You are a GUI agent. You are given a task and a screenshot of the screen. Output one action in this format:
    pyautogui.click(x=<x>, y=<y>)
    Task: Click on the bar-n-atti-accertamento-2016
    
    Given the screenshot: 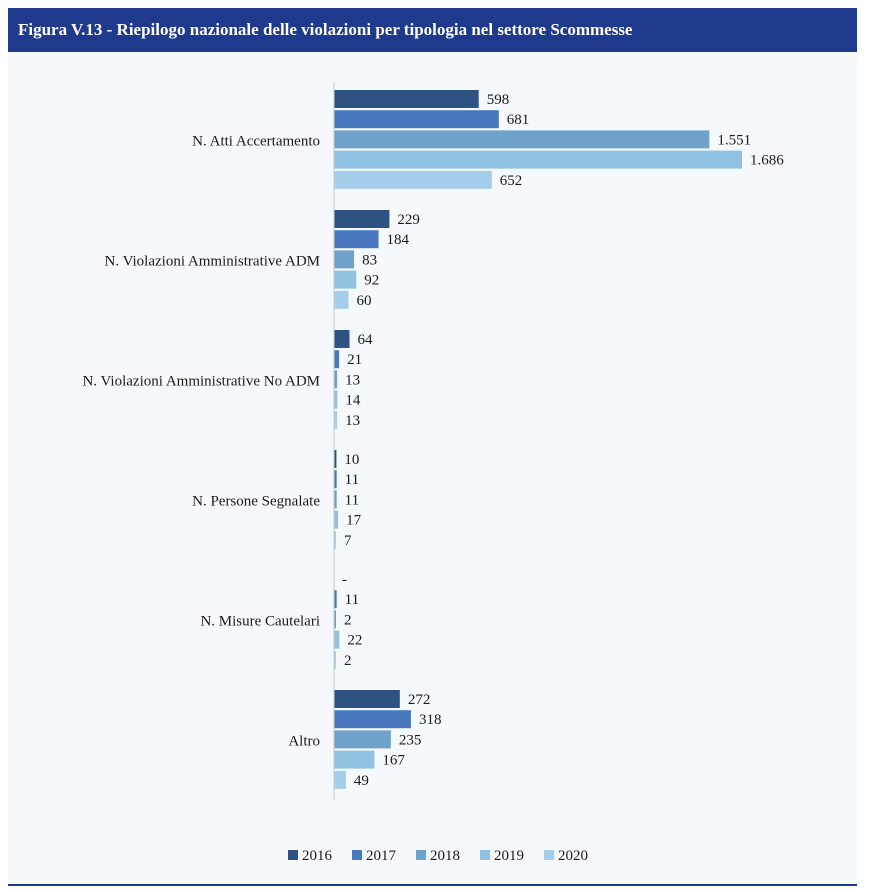 What is the action you would take?
    pyautogui.click(x=406, y=99)
    